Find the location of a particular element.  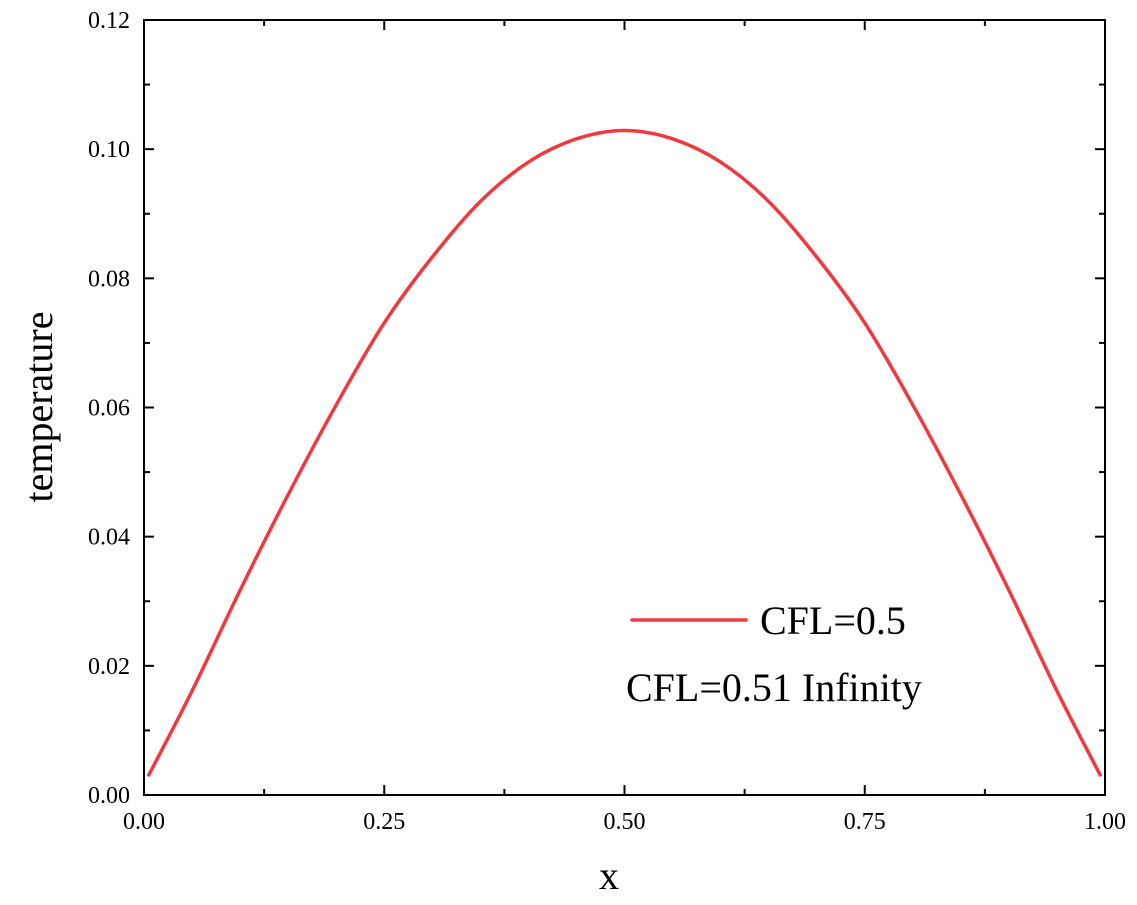

y-tick-label: 0.04 is located at coordinates (109, 538).